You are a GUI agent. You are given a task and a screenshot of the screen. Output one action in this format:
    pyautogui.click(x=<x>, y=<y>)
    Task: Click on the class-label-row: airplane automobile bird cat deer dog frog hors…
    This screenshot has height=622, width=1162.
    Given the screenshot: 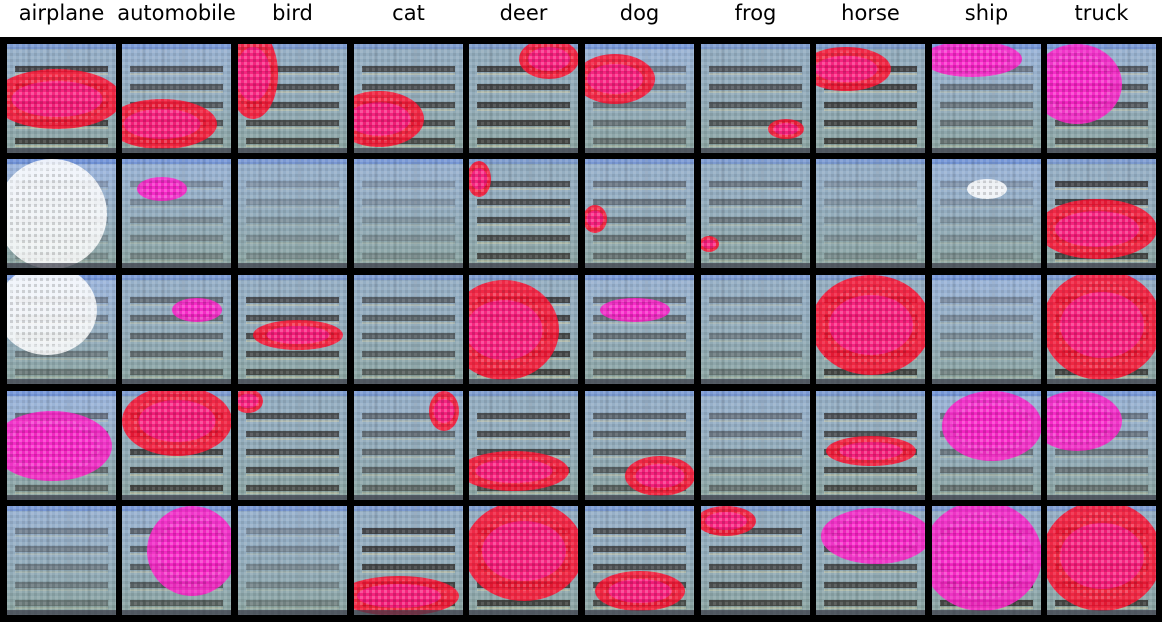 What is the action you would take?
    pyautogui.click(x=581, y=18)
    